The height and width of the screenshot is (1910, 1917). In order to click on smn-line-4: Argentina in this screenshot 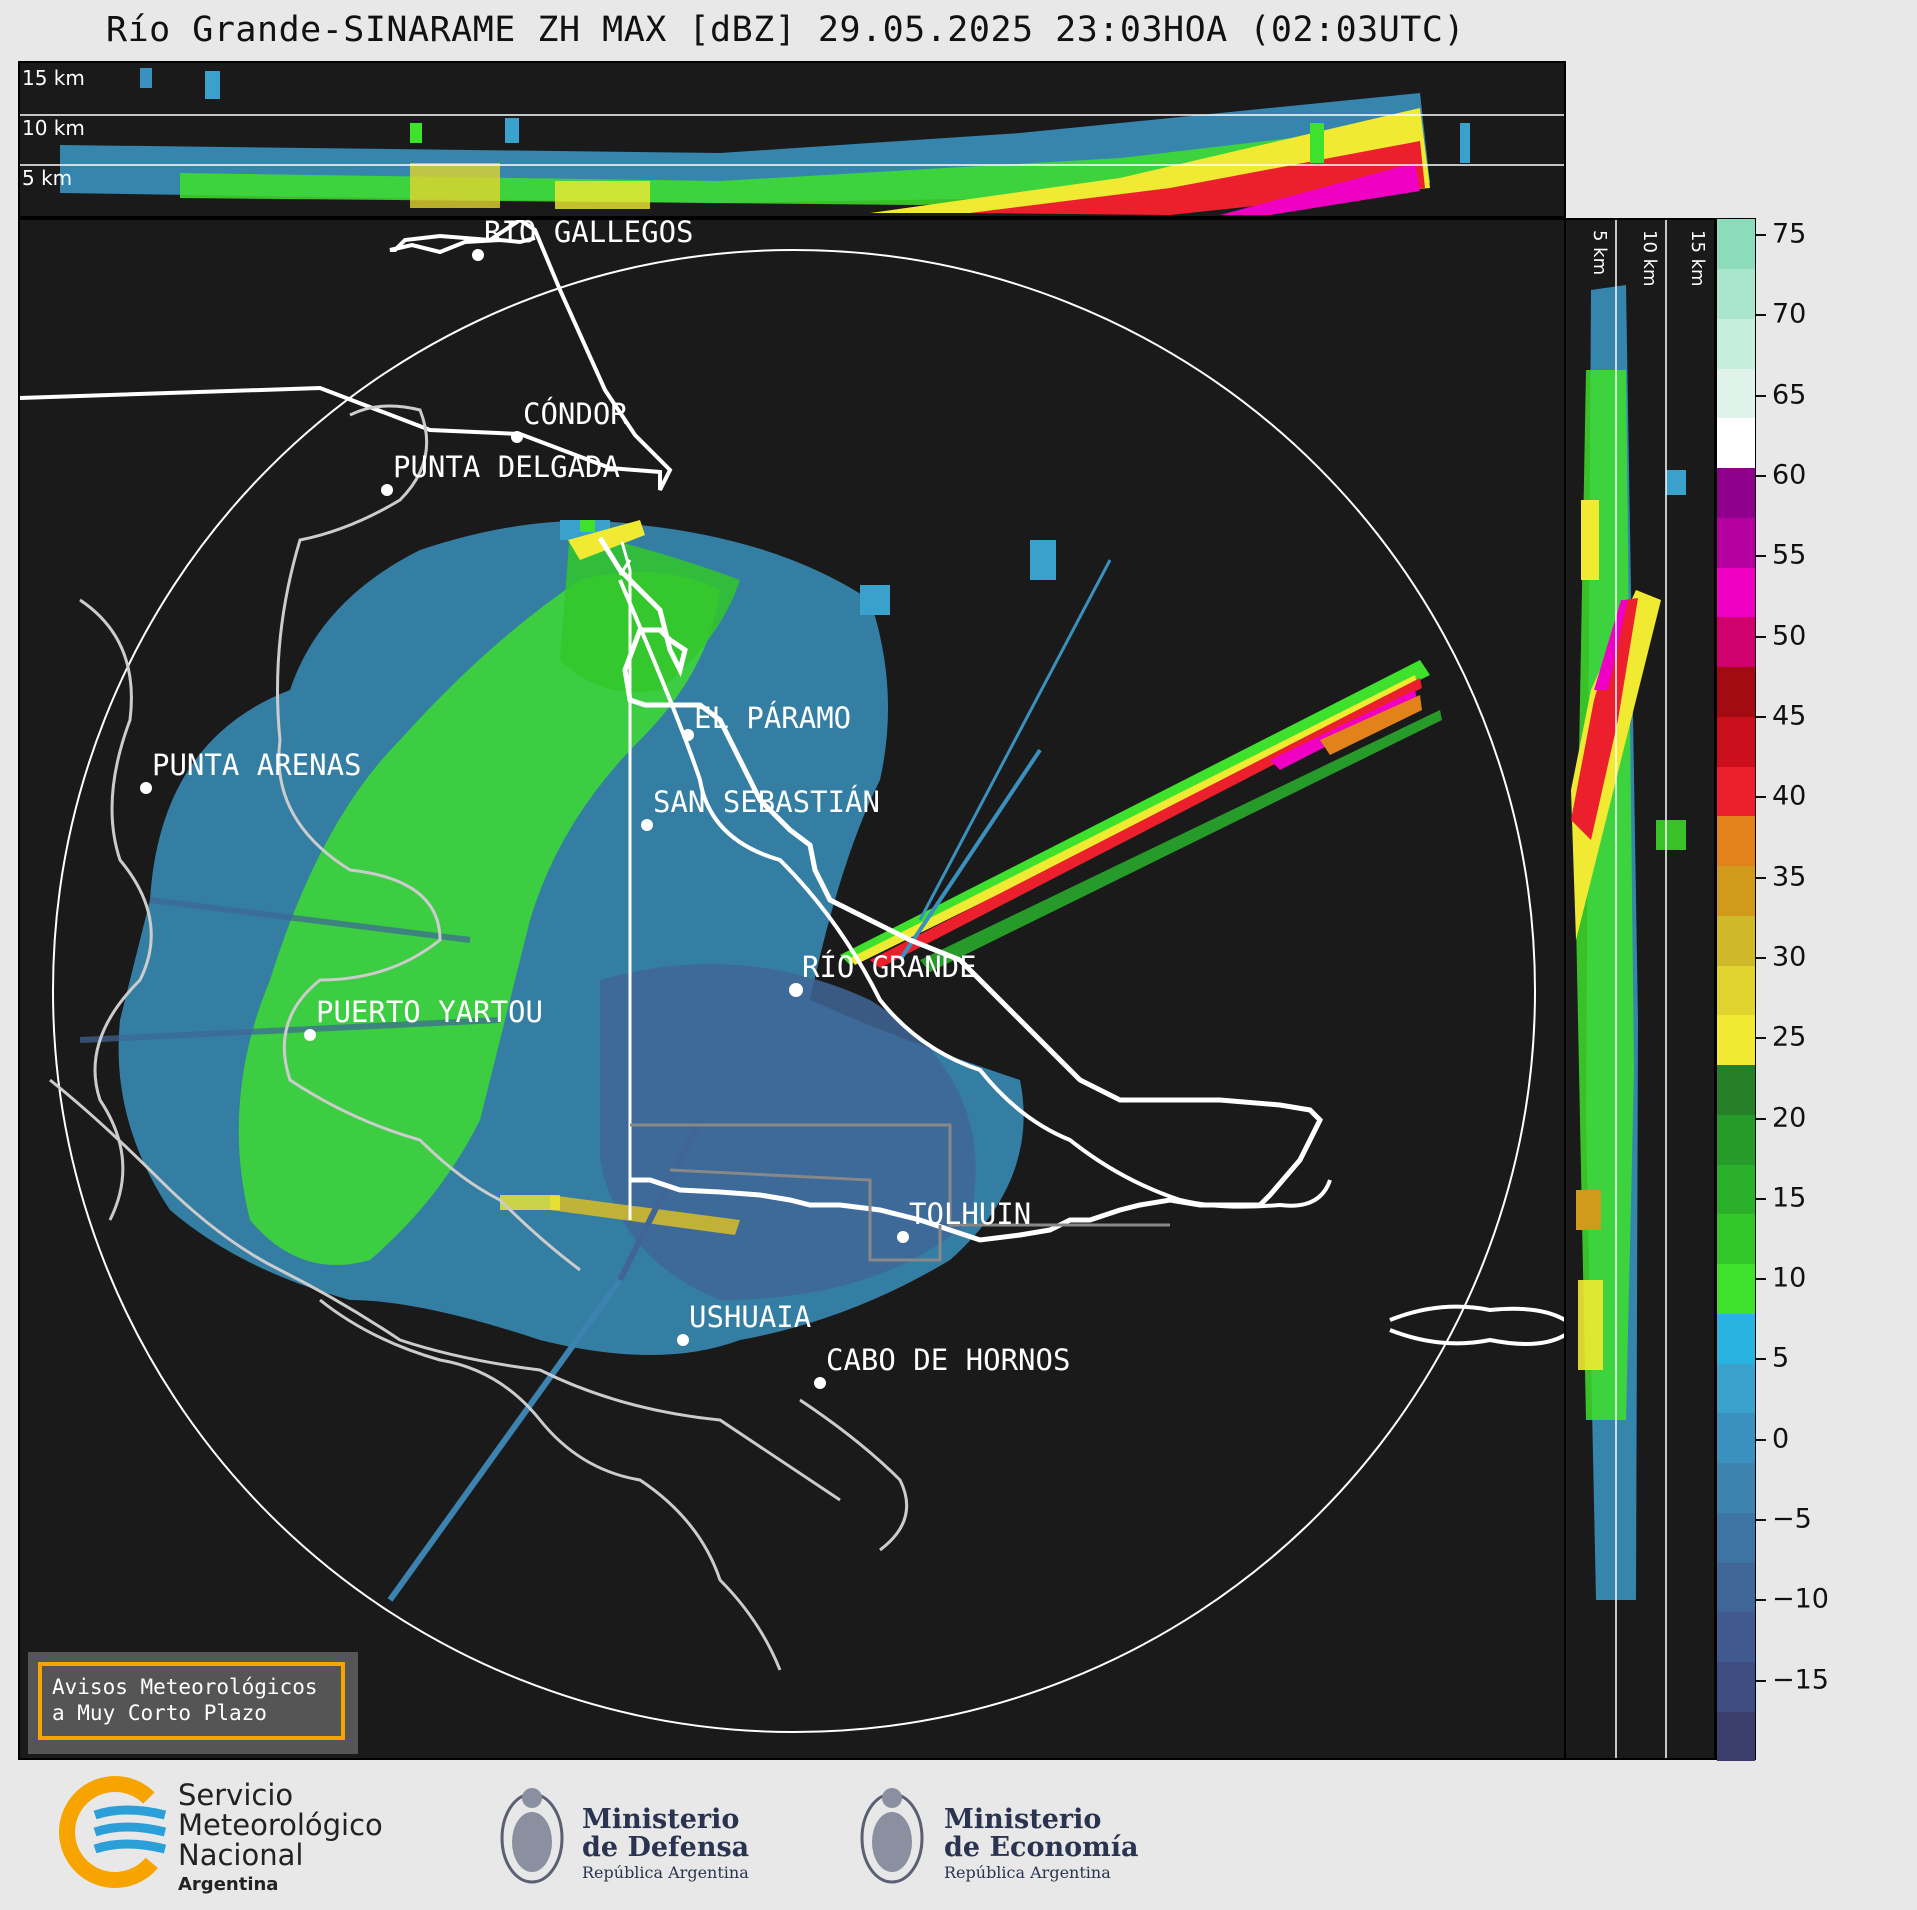, I will do `click(228, 1884)`.